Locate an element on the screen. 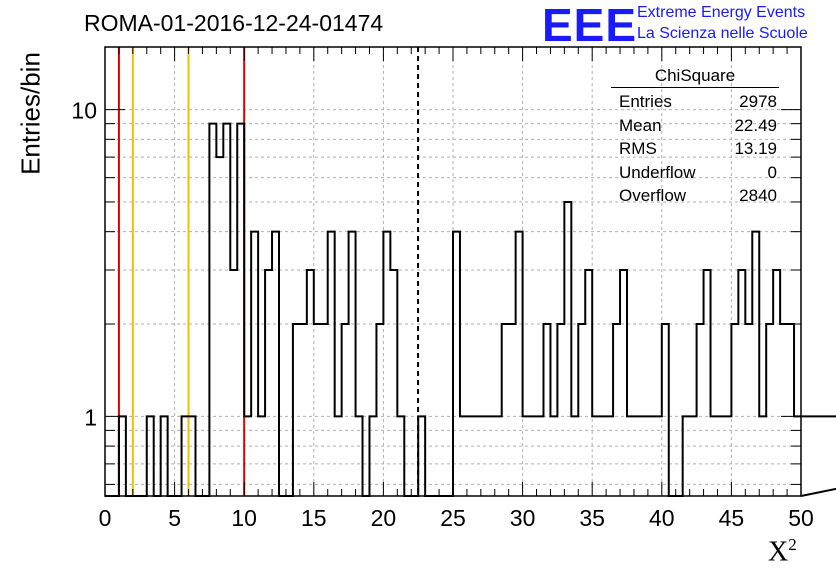 This screenshot has height=572, width=836. x-tick-label: 20 is located at coordinates (384, 518).